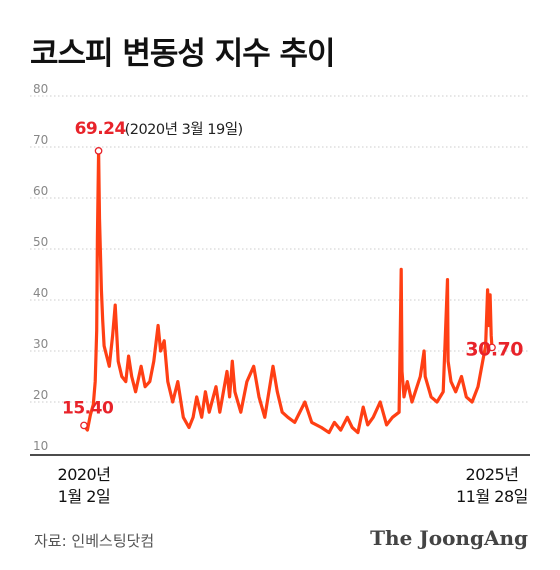 Image resolution: width=560 pixels, height=570 pixels. I want to click on x-end-label: 2025년, so click(492, 474).